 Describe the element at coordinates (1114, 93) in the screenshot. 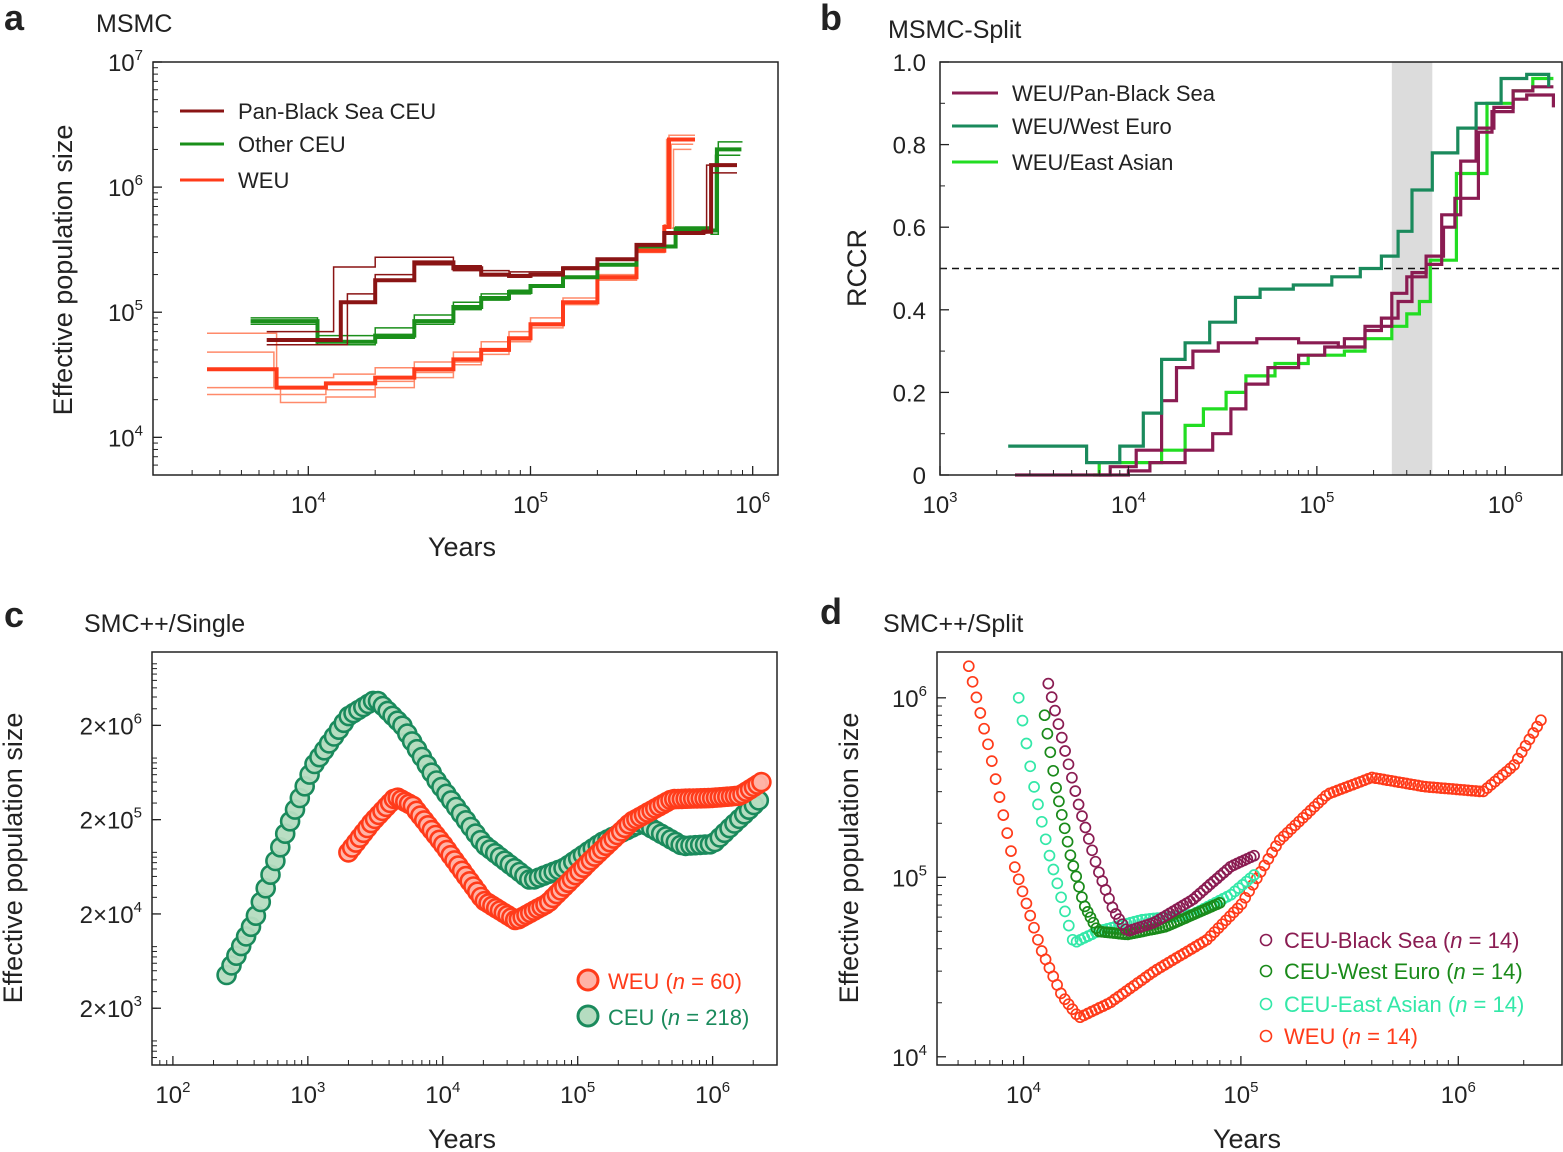

I see `legend-label-weu-pan-black-sea: WEU/Pan-Black Sea` at that location.